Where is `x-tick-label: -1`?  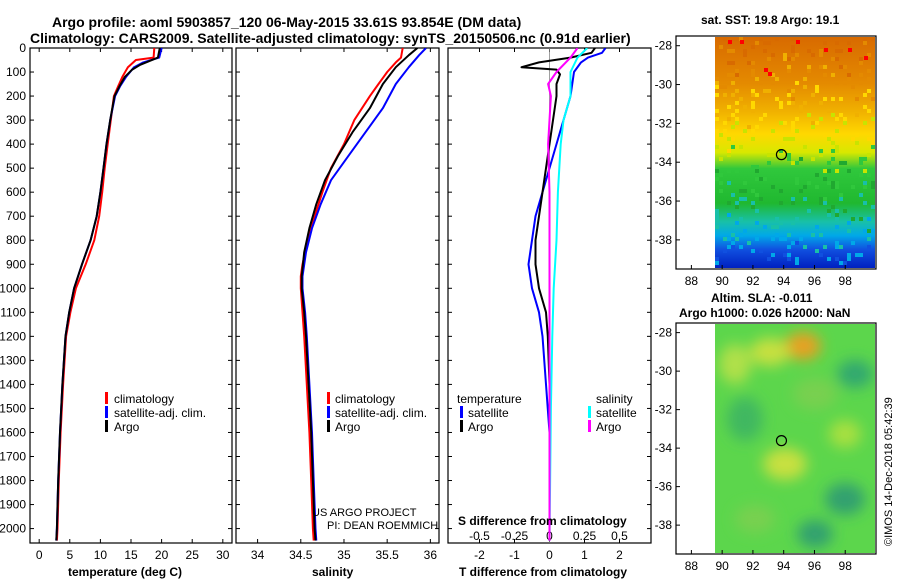
x-tick-label: -1 is located at coordinates (514, 555).